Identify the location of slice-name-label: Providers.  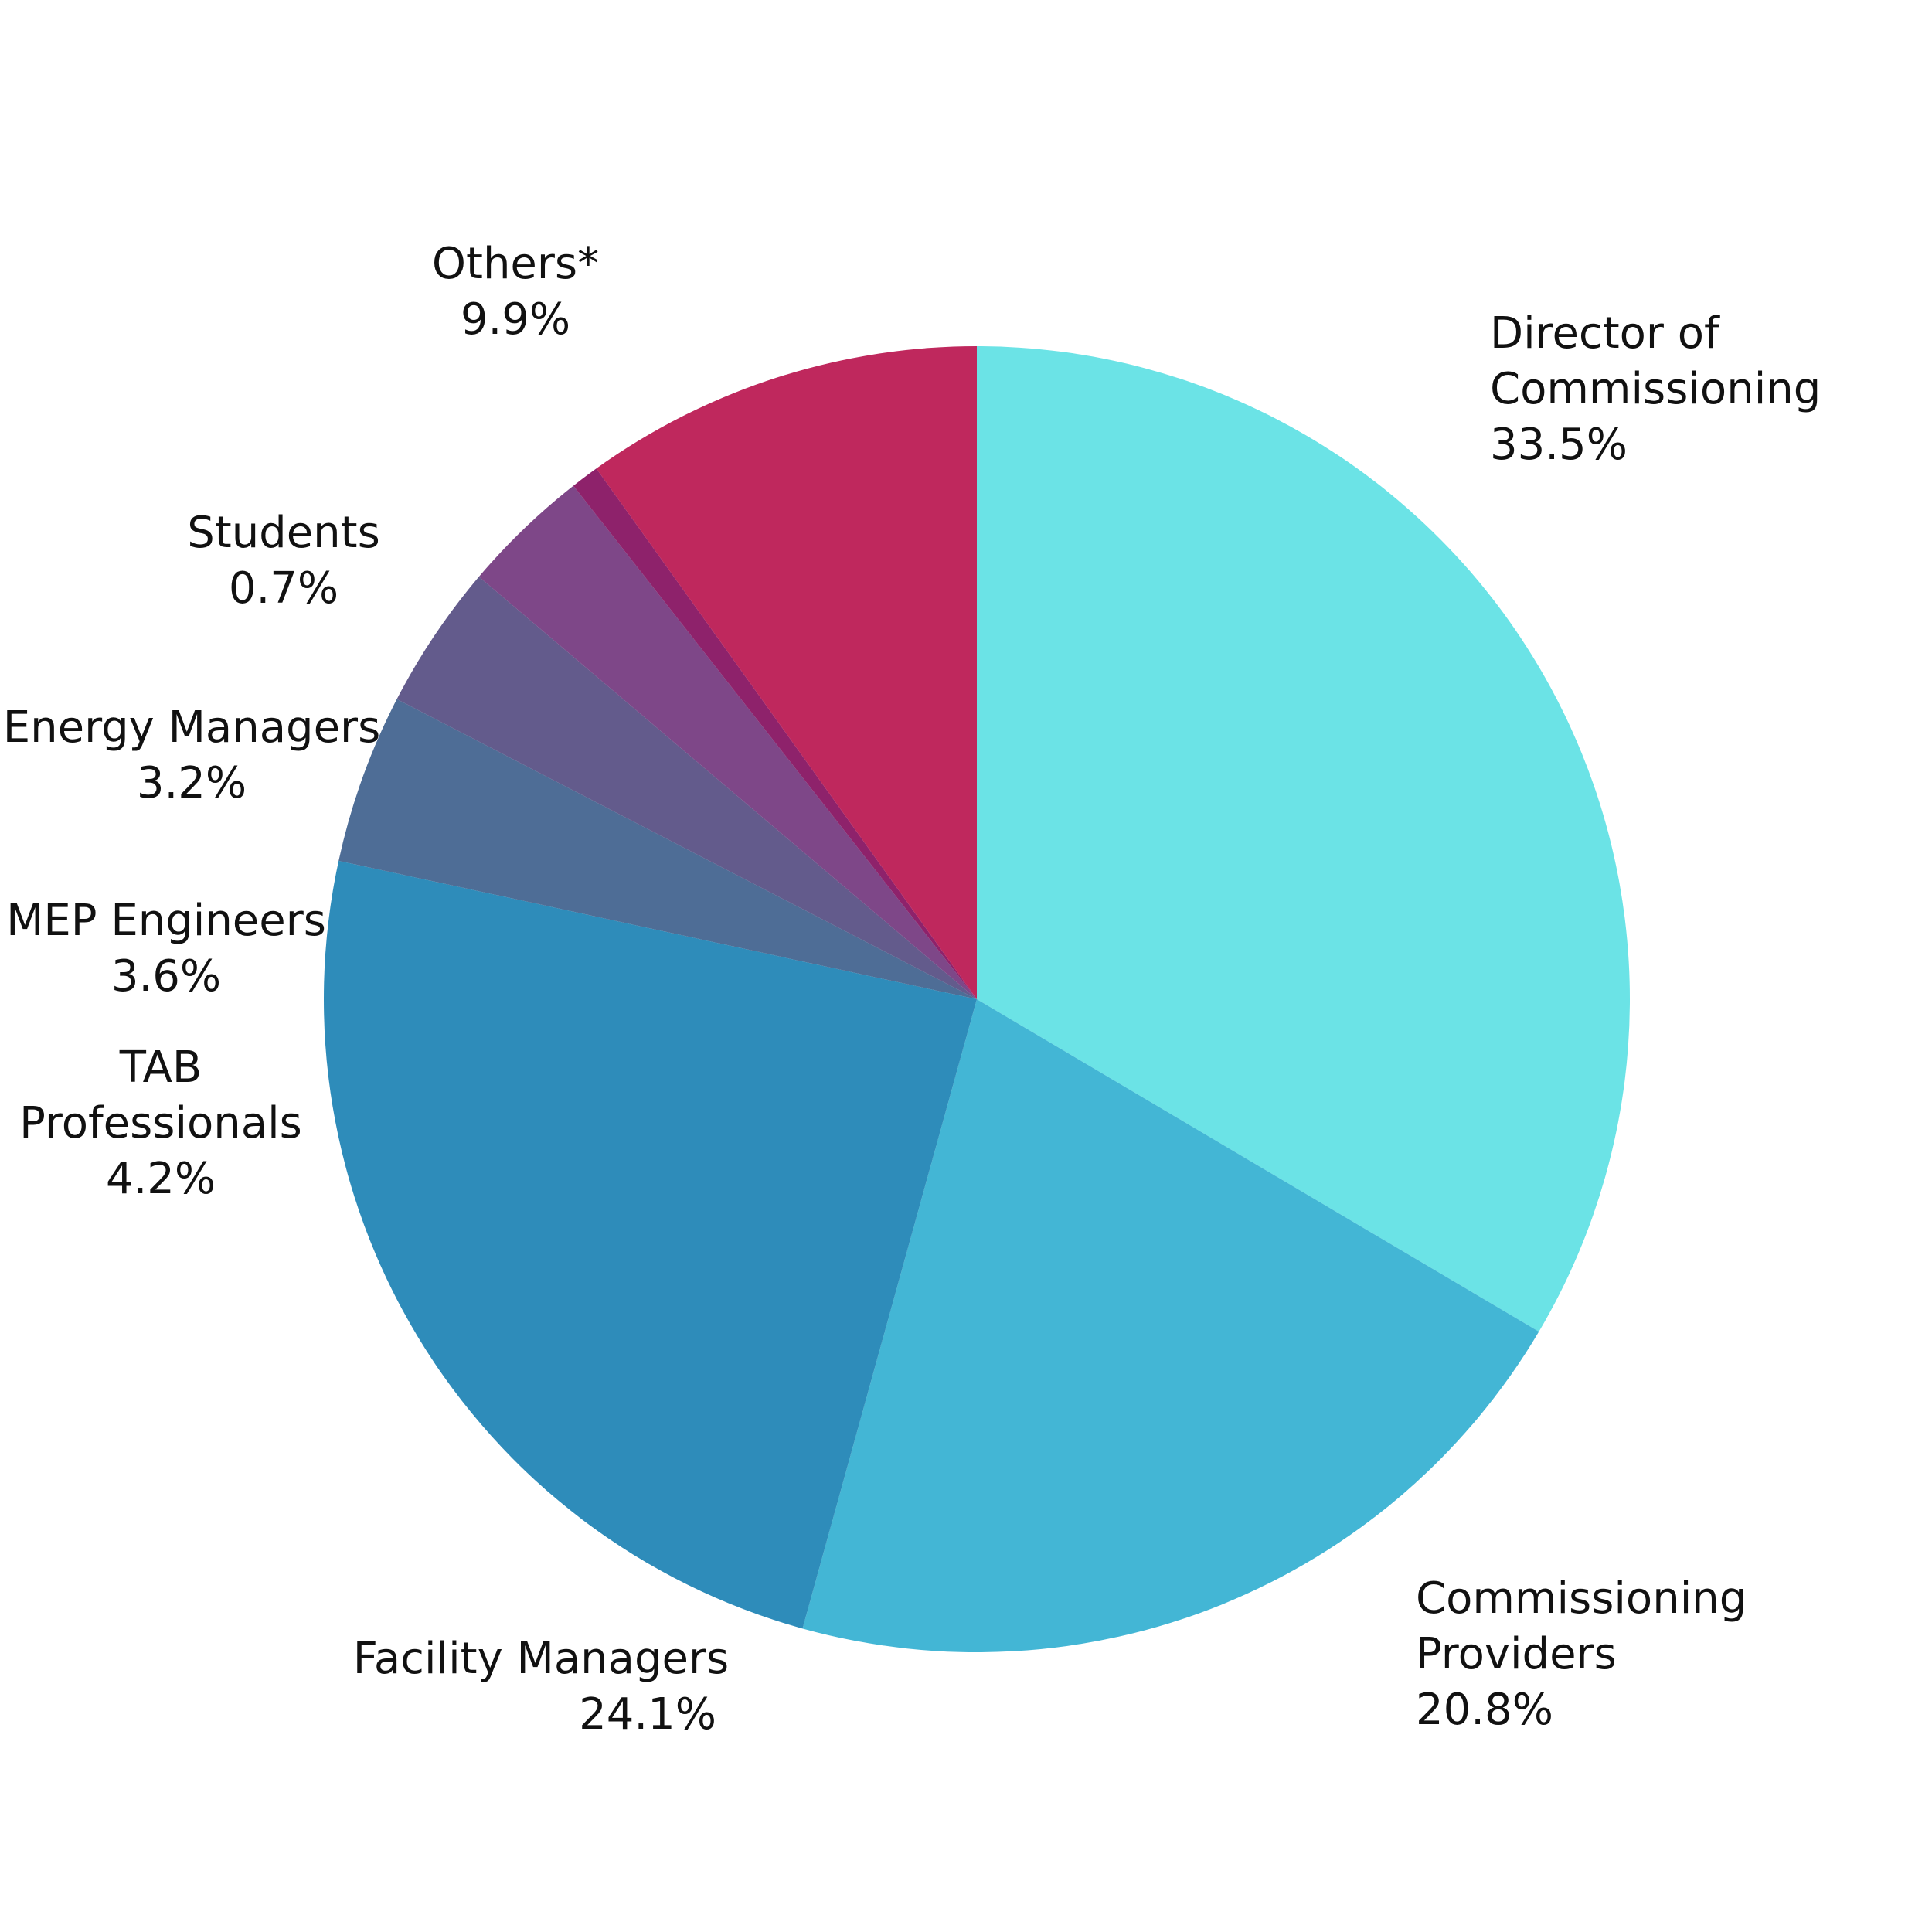
(1517, 1654).